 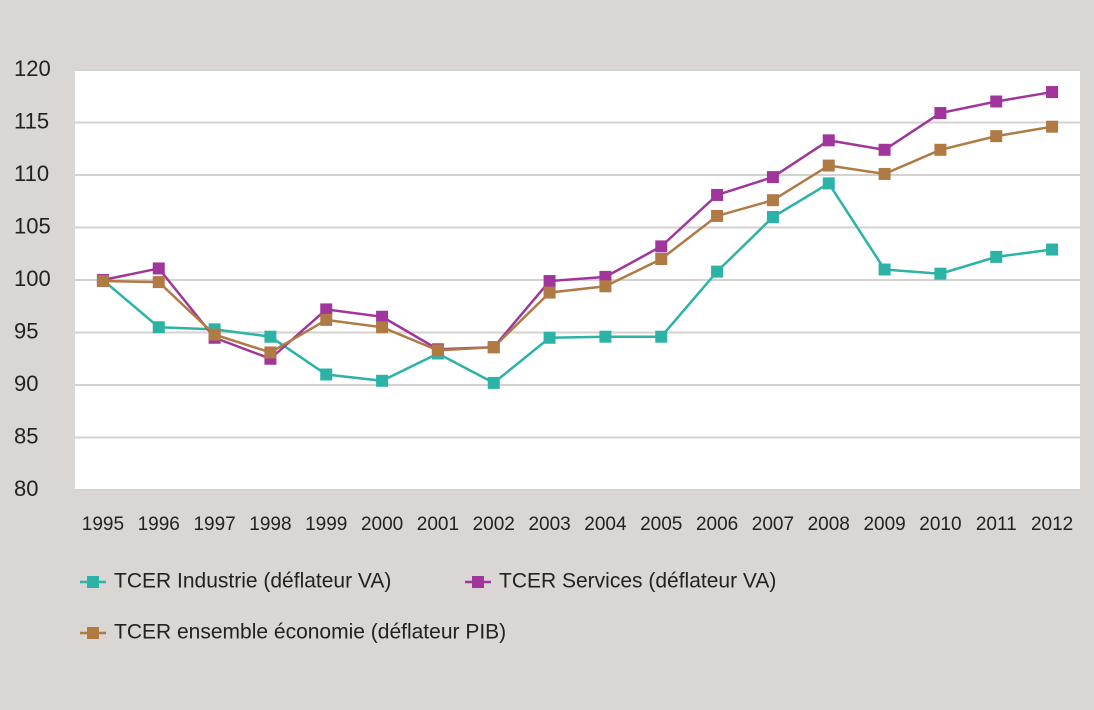 What do you see at coordinates (549, 524) in the screenshot?
I see `x-tick-label: 2003` at bounding box center [549, 524].